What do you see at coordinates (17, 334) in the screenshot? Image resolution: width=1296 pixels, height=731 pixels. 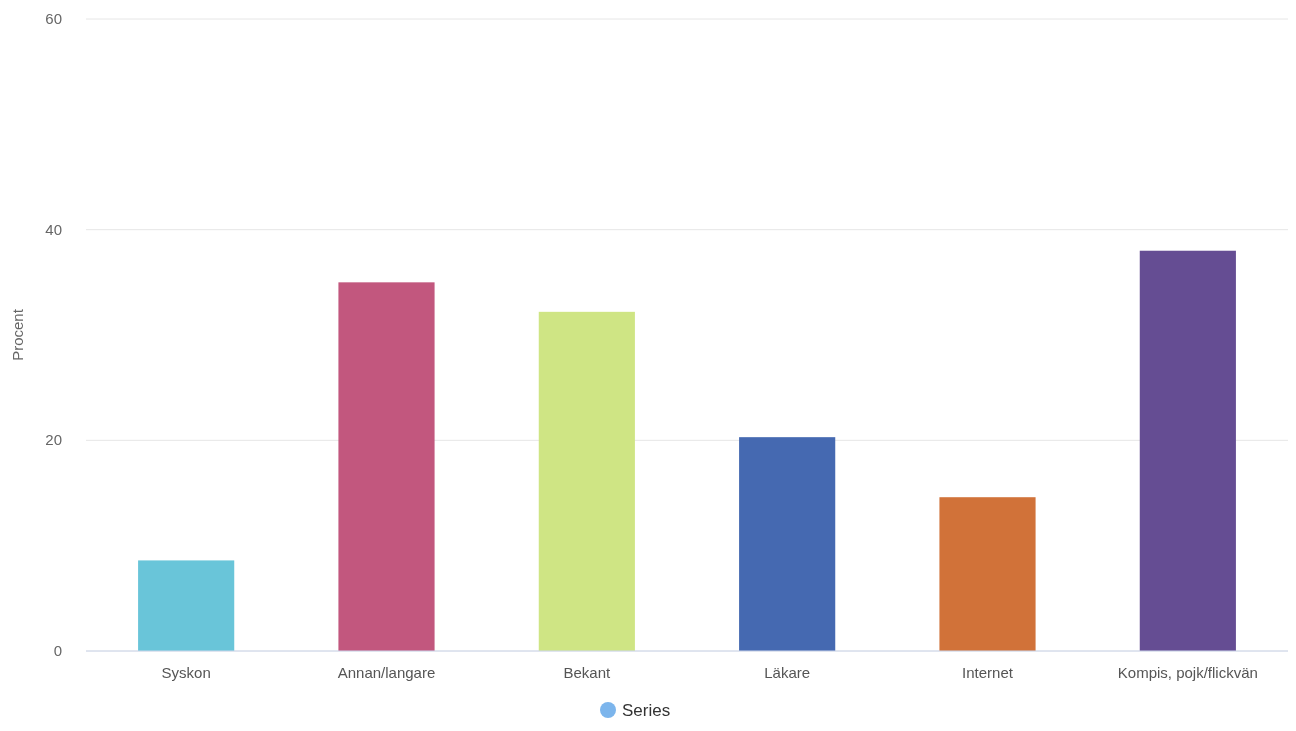 I see `y-axis-title: Procent` at bounding box center [17, 334].